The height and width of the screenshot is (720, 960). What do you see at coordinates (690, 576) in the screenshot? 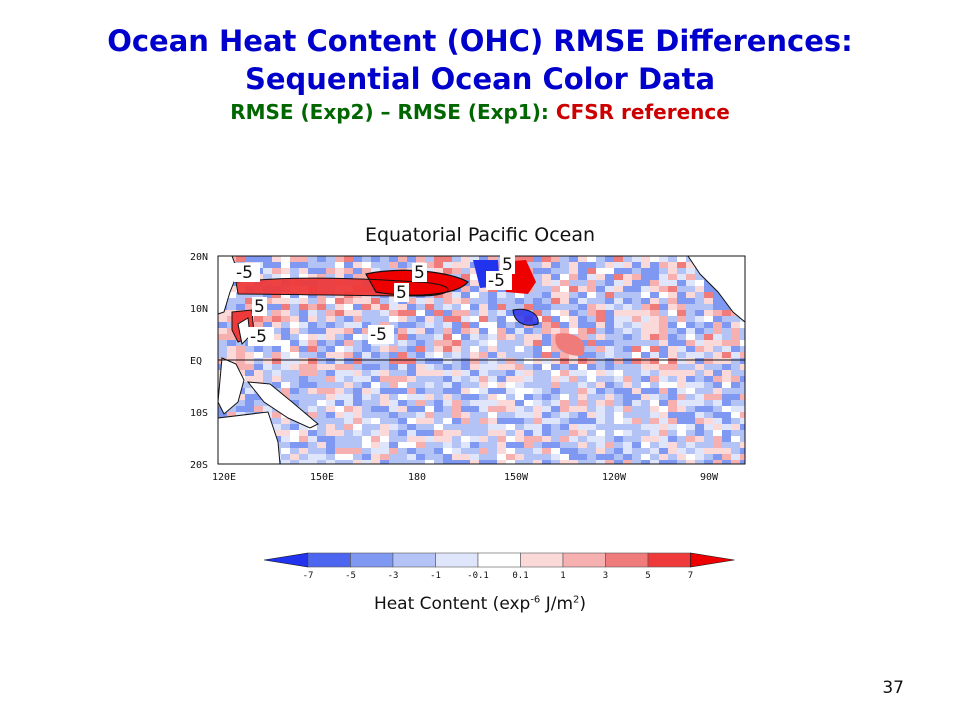
I see `colorbar-tick: 7` at bounding box center [690, 576].